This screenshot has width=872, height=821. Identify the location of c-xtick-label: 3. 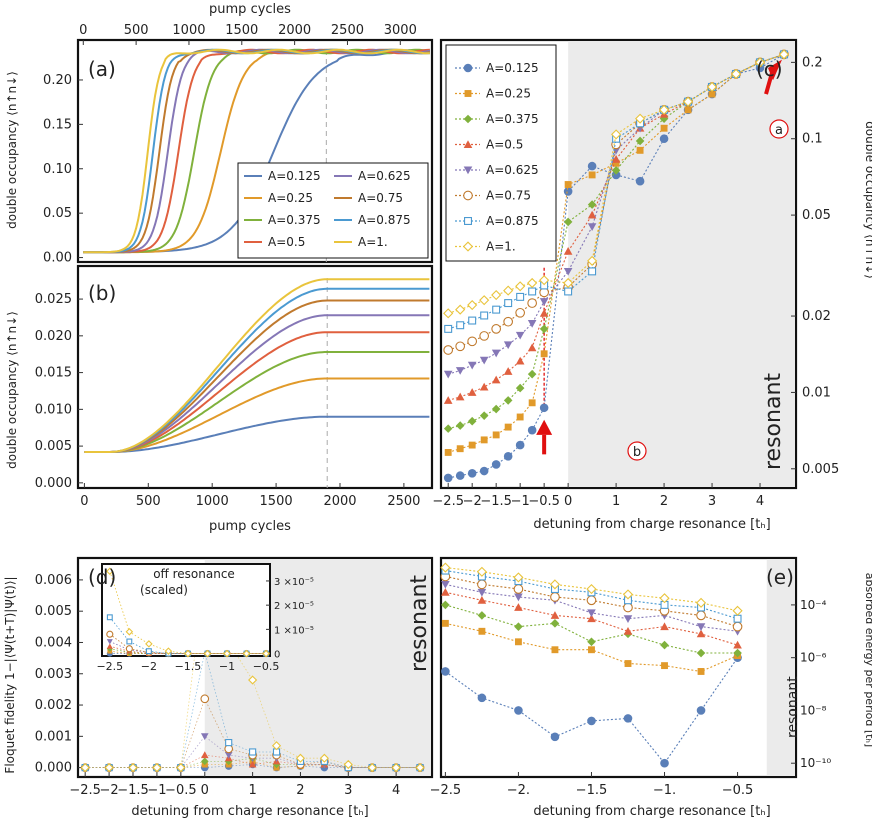
(712, 501).